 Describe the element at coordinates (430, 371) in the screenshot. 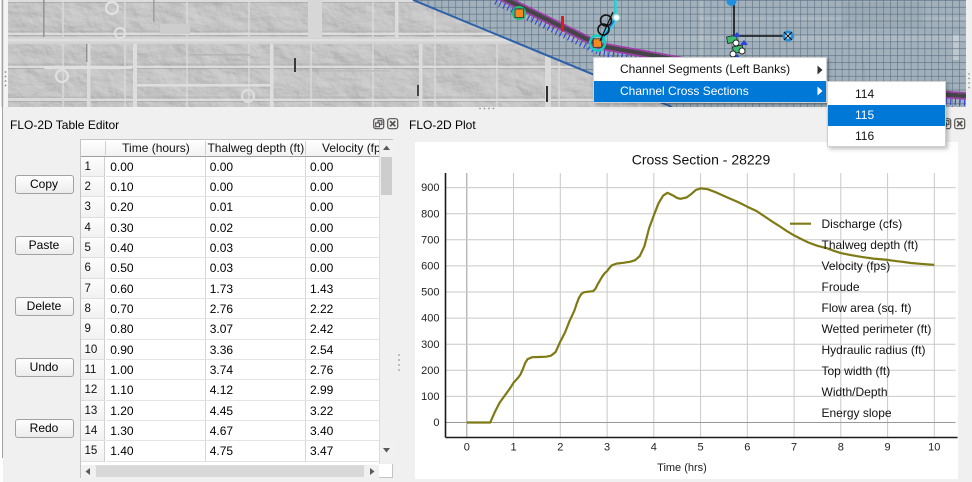

I see `svg-text: 200` at that location.